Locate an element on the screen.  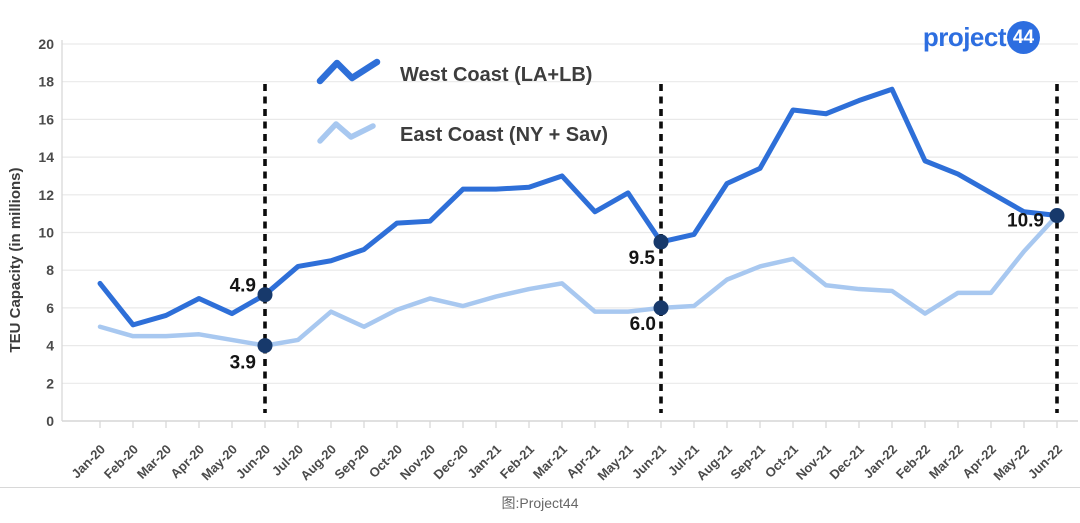
x-tick-label: Mar-20 is located at coordinates (154, 462).